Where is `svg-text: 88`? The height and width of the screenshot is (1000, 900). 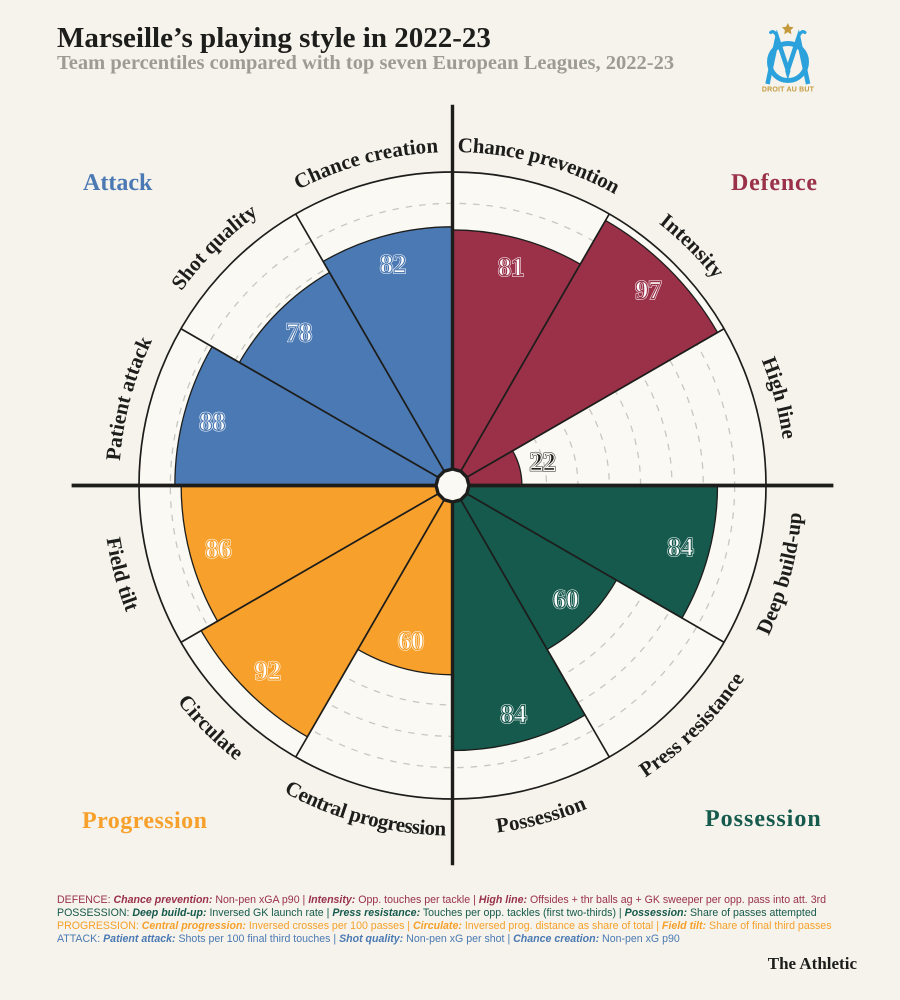 svg-text: 88 is located at coordinates (212, 421).